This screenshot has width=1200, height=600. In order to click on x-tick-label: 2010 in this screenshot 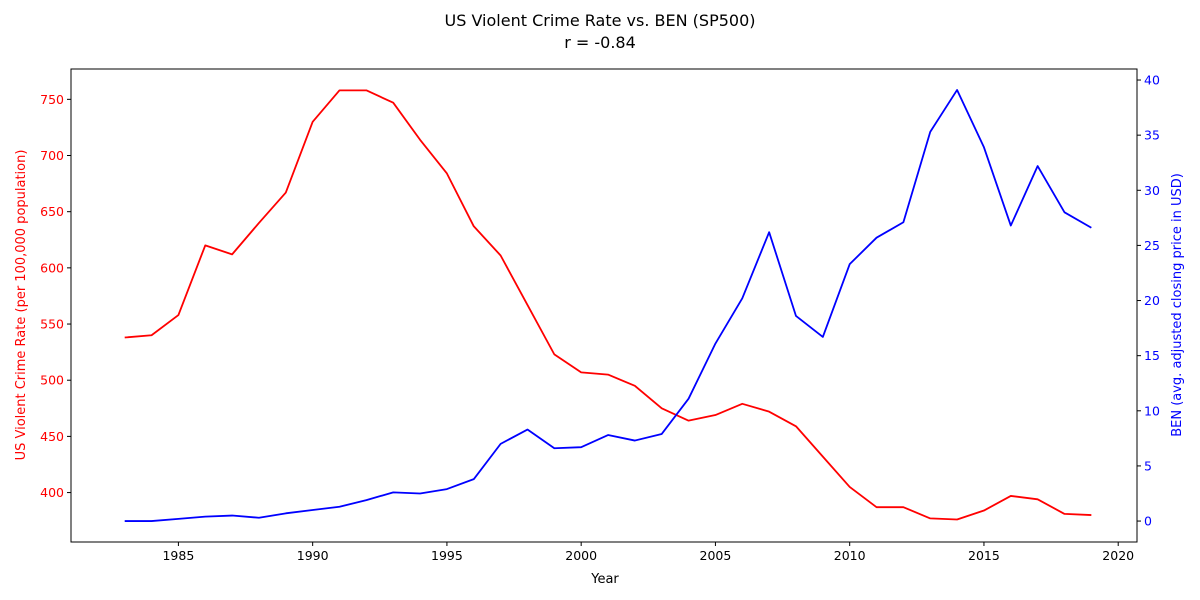, I will do `click(850, 555)`.